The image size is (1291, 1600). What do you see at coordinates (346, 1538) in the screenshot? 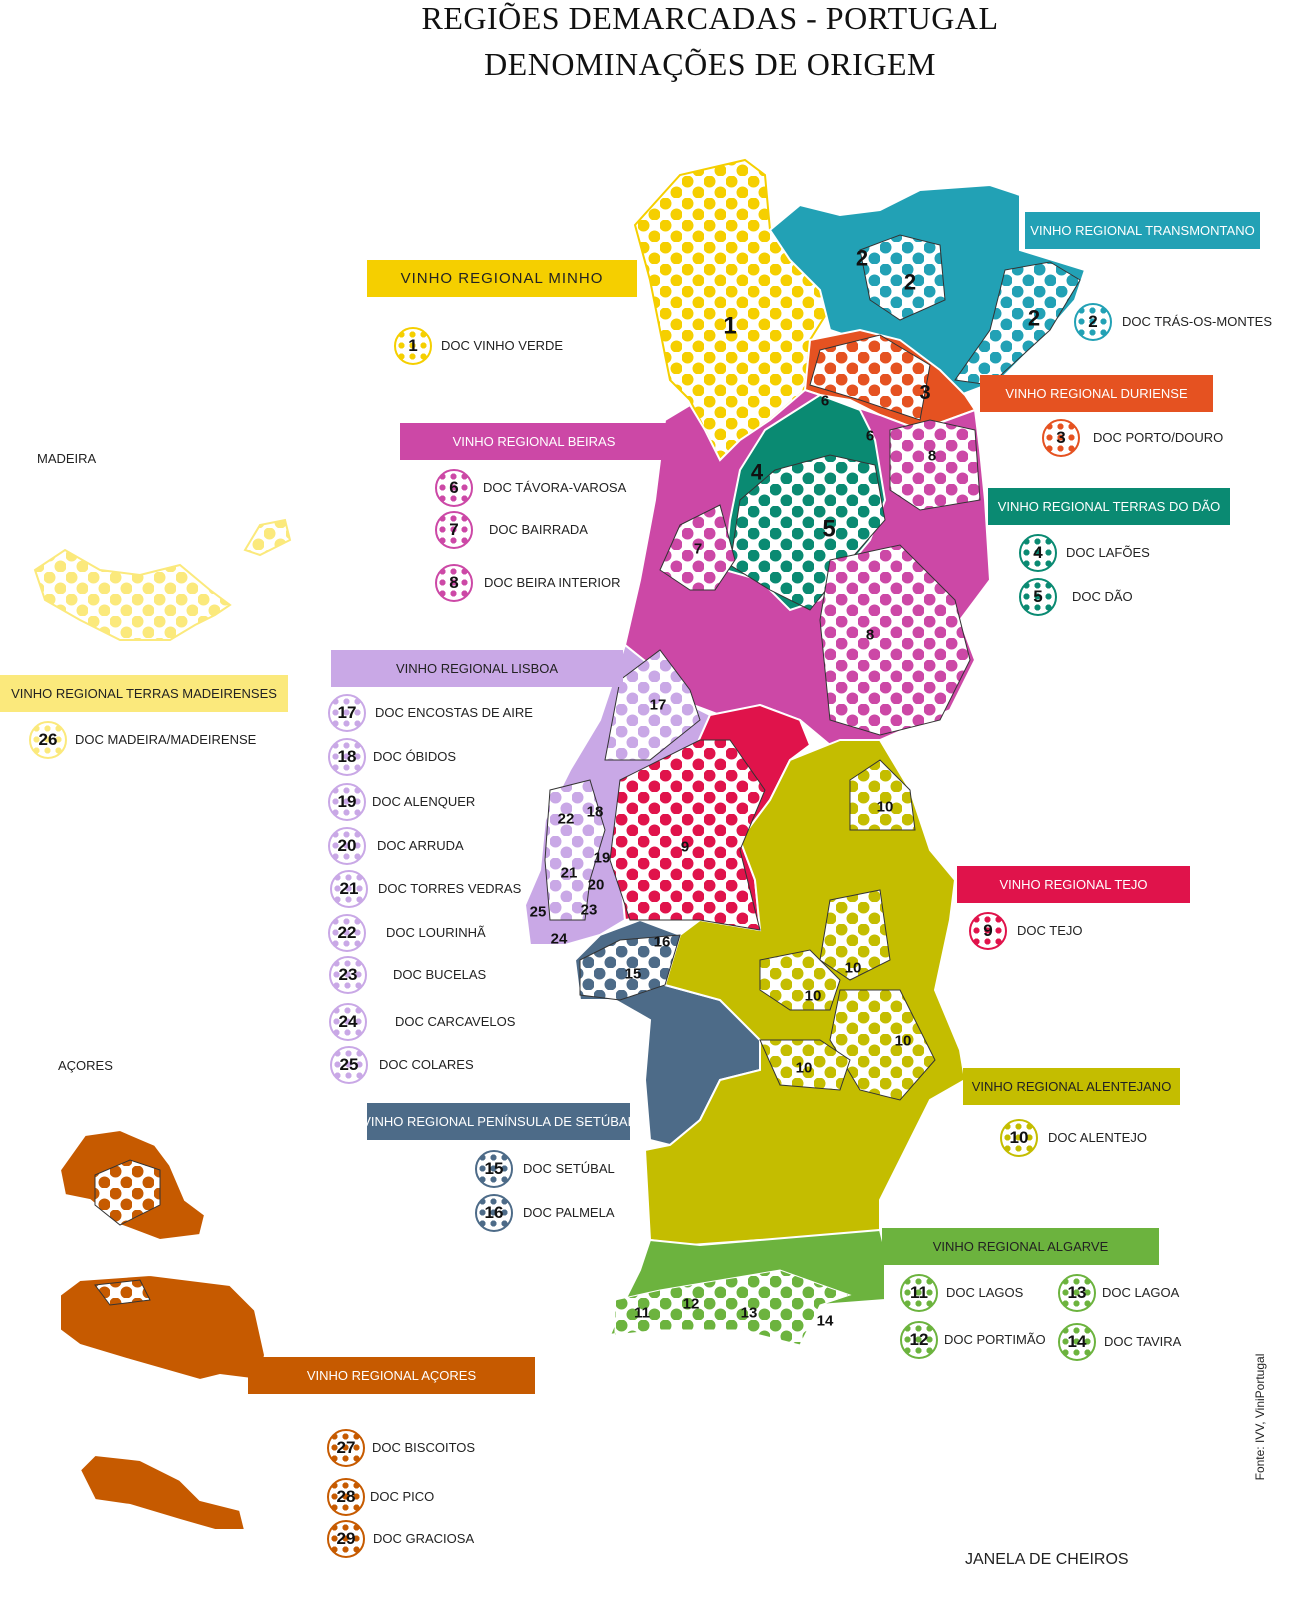
I see `doc-number: 29` at bounding box center [346, 1538].